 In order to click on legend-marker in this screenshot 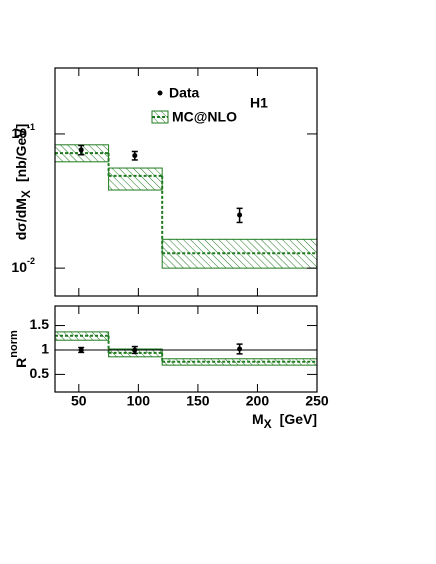, I will do `click(160, 93)`.